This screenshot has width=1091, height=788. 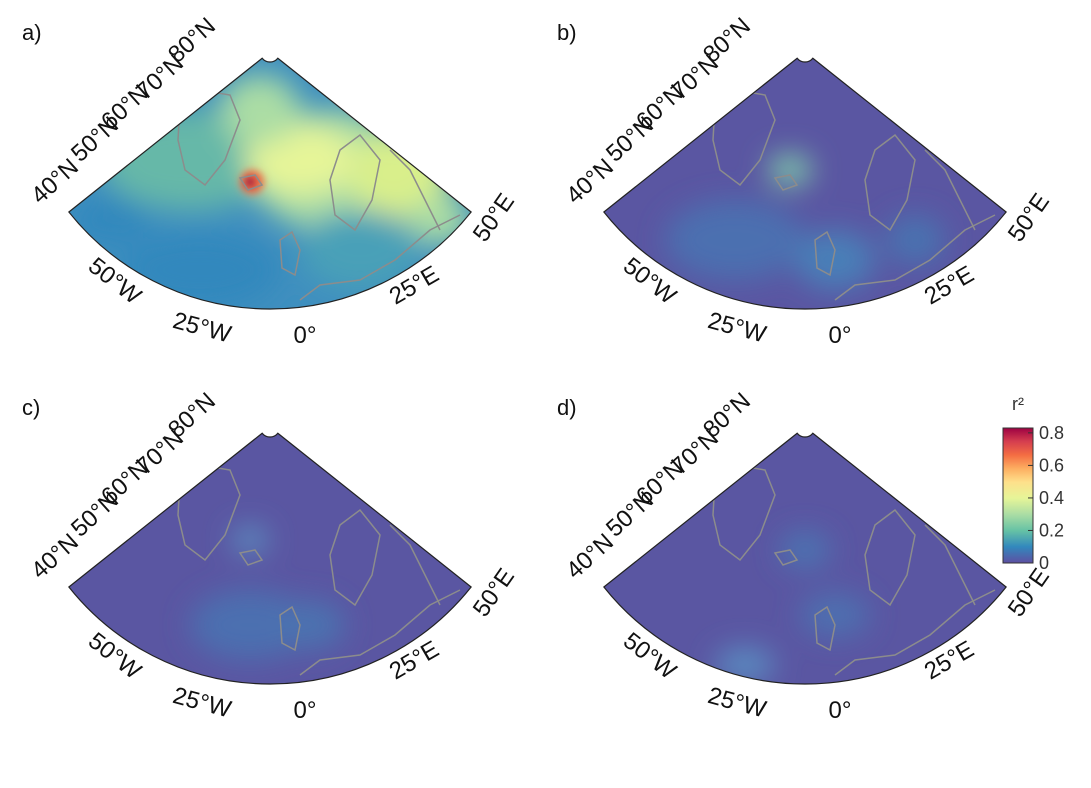 What do you see at coordinates (567, 32) in the screenshot?
I see `panel-label: b)` at bounding box center [567, 32].